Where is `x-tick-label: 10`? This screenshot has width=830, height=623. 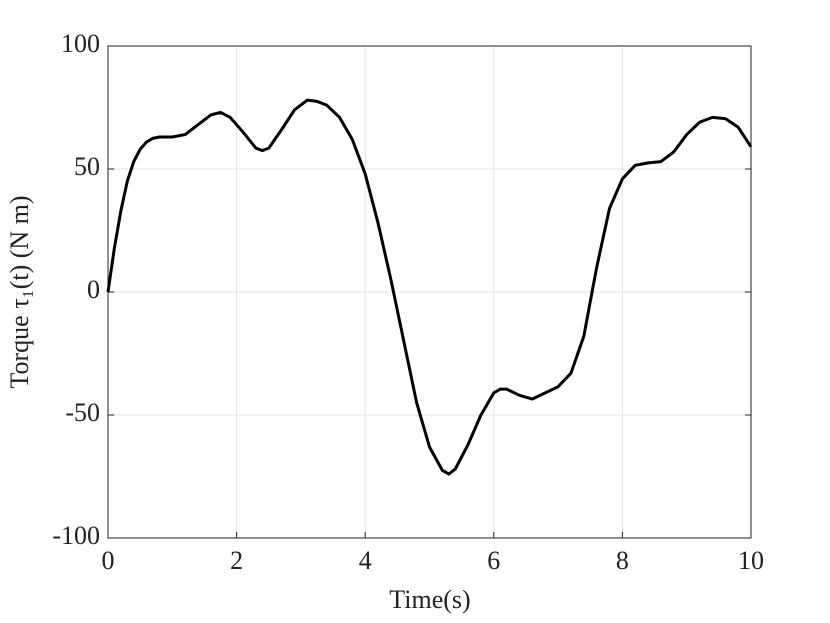
x-tick-label: 10 is located at coordinates (751, 560).